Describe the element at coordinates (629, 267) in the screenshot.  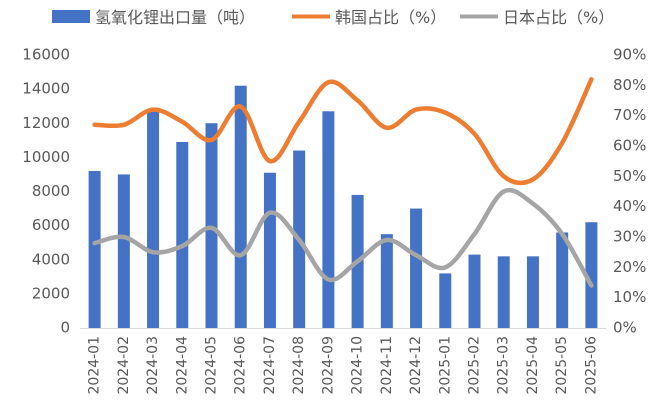
I see `right-axis-tick-label: 20%` at that location.